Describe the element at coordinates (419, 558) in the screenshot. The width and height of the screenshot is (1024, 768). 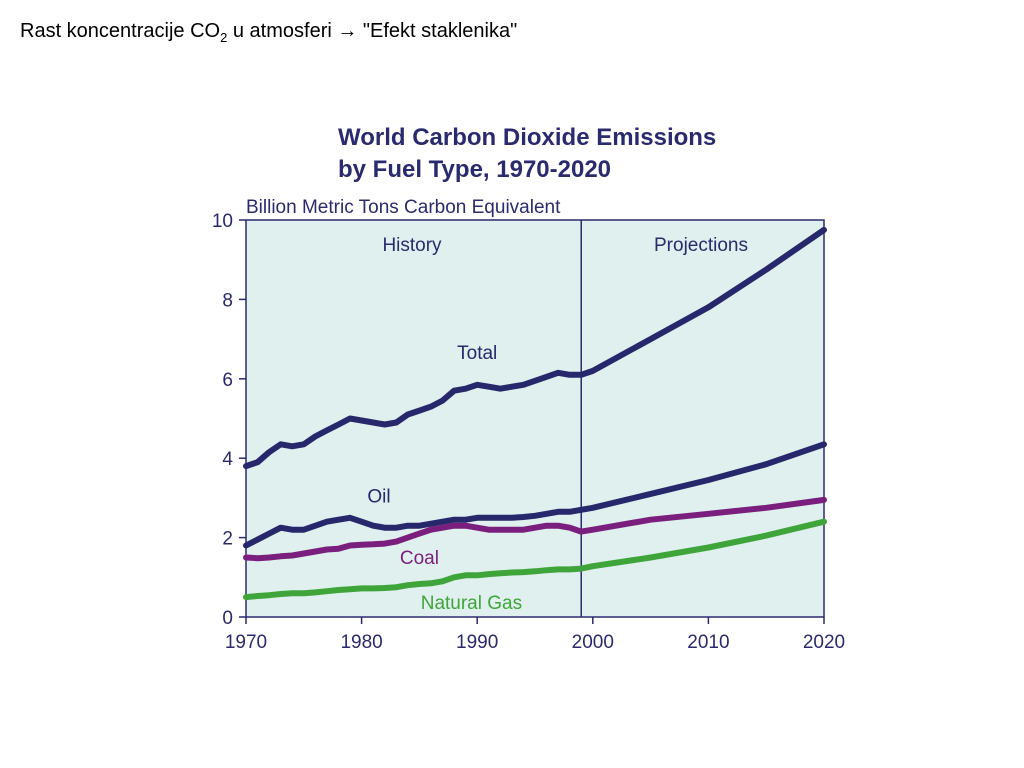
I see `series-label-coal: Coal` at that location.